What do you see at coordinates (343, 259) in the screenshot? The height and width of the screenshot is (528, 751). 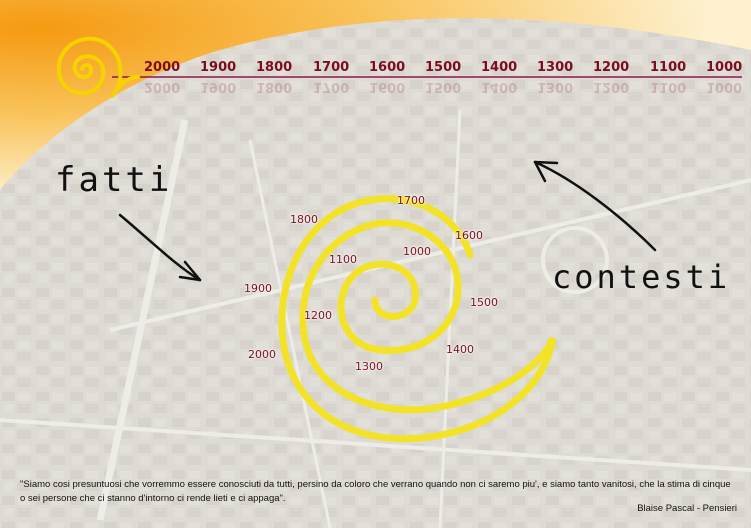 I see `spiral-year-label: 1100` at bounding box center [343, 259].